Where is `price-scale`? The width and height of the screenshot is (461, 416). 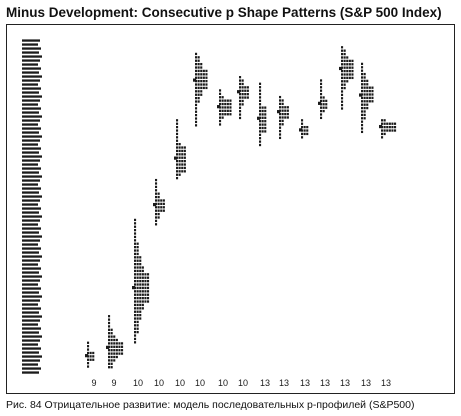 price-scale is located at coordinates (32, 206).